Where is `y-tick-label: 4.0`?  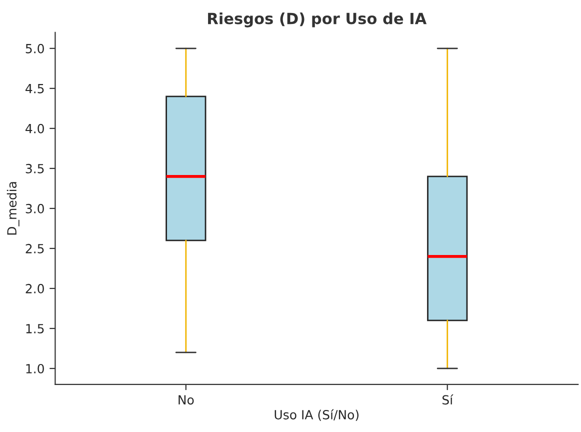
y-tick-label: 4.0 is located at coordinates (35, 129).